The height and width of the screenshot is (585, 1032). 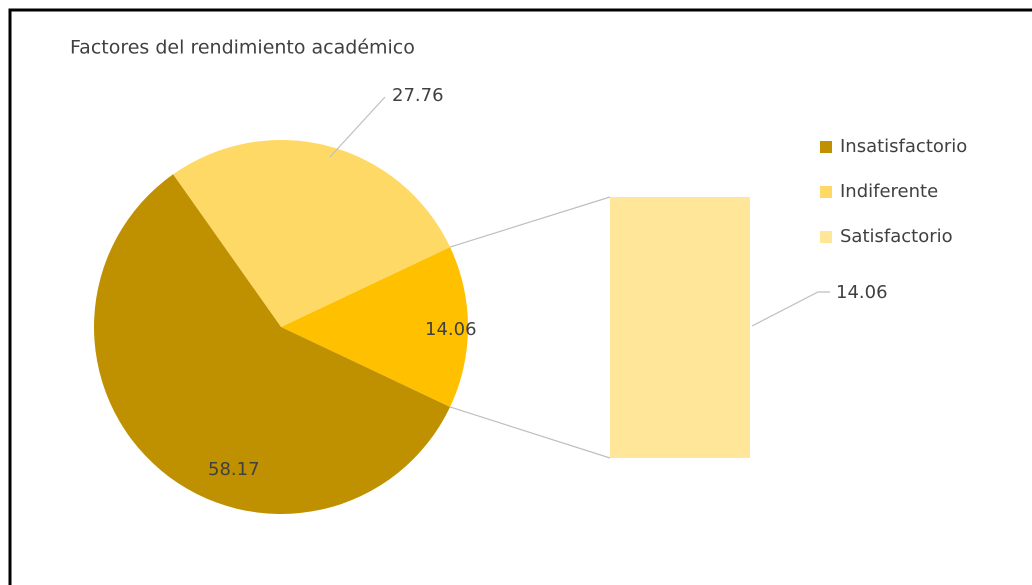 What do you see at coordinates (896, 236) in the screenshot?
I see `legend-label: Satisfactorio` at bounding box center [896, 236].